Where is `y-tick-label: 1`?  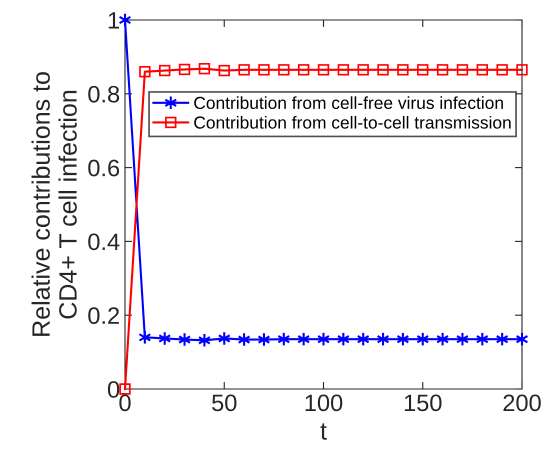 y-tick-label: 1 is located at coordinates (113, 20).